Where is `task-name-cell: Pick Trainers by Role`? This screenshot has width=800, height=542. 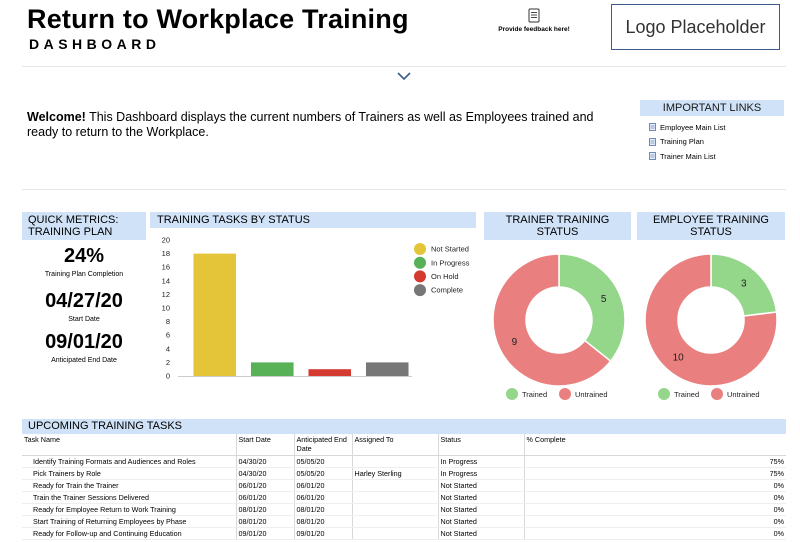
task-name-cell: Pick Trainers by Role is located at coordinates (129, 473).